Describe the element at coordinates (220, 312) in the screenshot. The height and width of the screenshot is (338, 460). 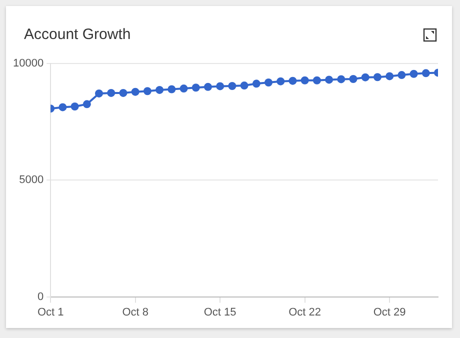
I see `x-tick-label: Oct 15` at that location.